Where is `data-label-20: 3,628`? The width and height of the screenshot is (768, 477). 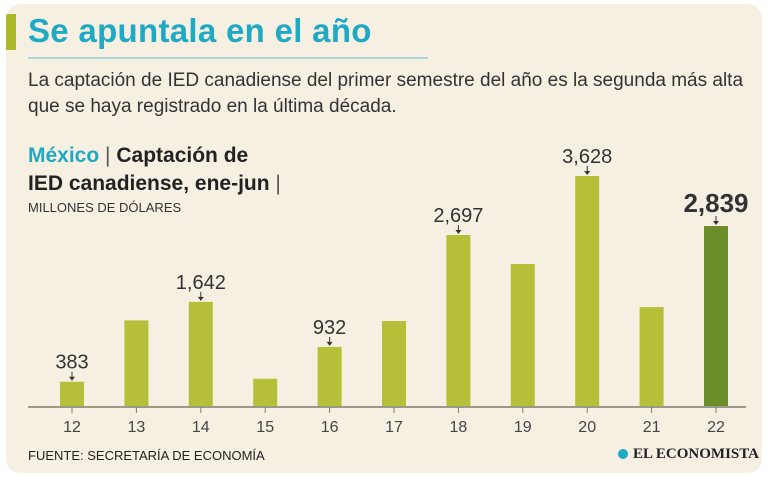 data-label-20: 3,628 is located at coordinates (587, 157).